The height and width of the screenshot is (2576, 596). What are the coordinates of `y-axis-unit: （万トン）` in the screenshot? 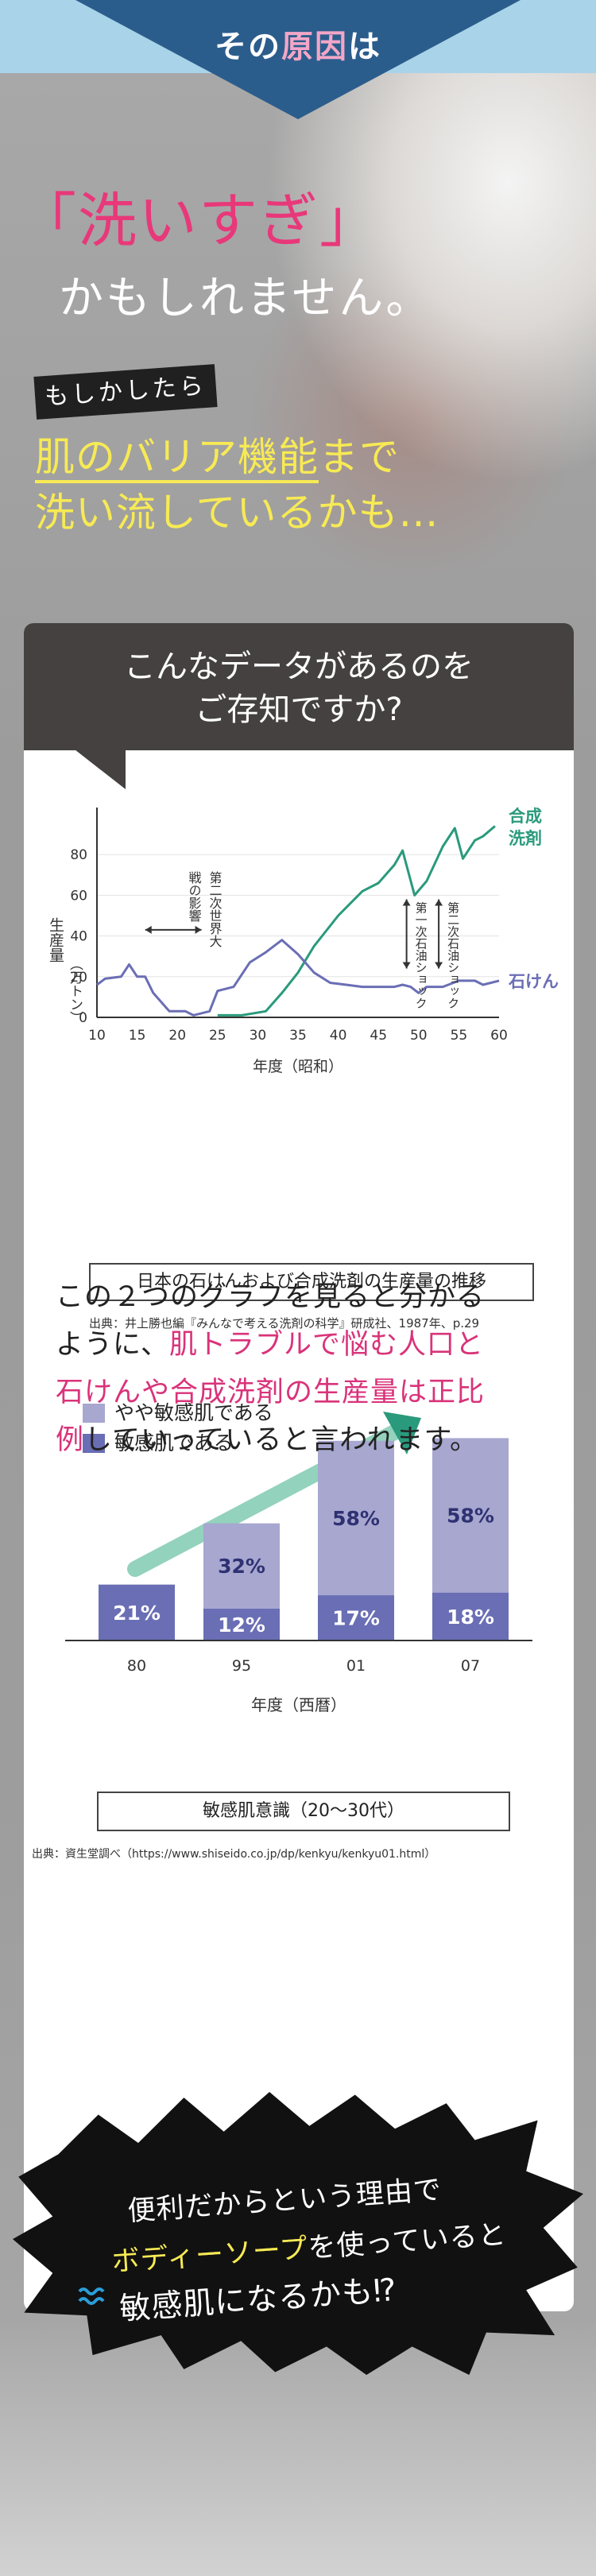 It's located at (75, 991).